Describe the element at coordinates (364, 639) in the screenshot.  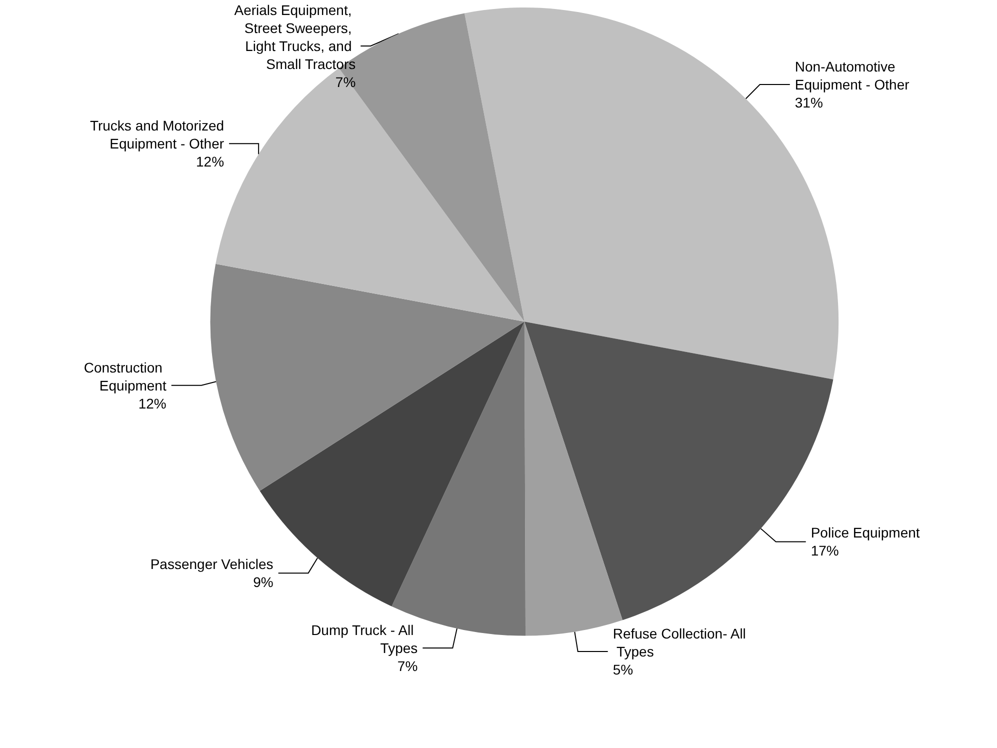
I see `slice-label: Dump Truck - All Types` at that location.